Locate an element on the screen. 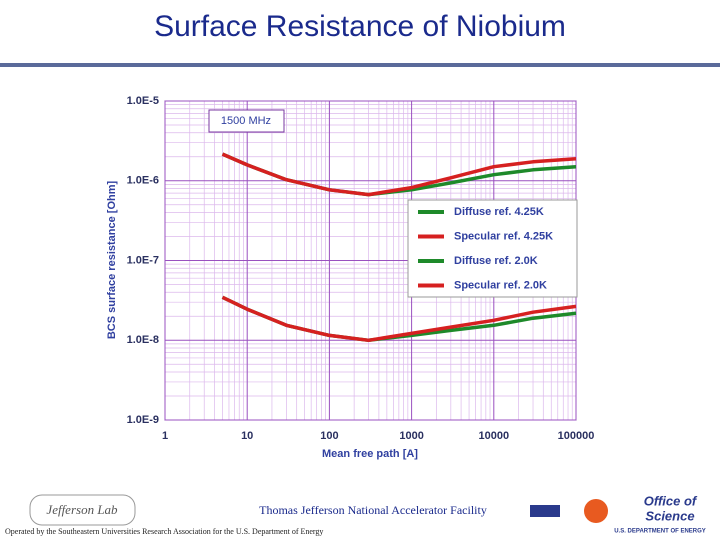 The height and width of the screenshot is (540, 720). x-tick-label: 1000 is located at coordinates (411, 436).